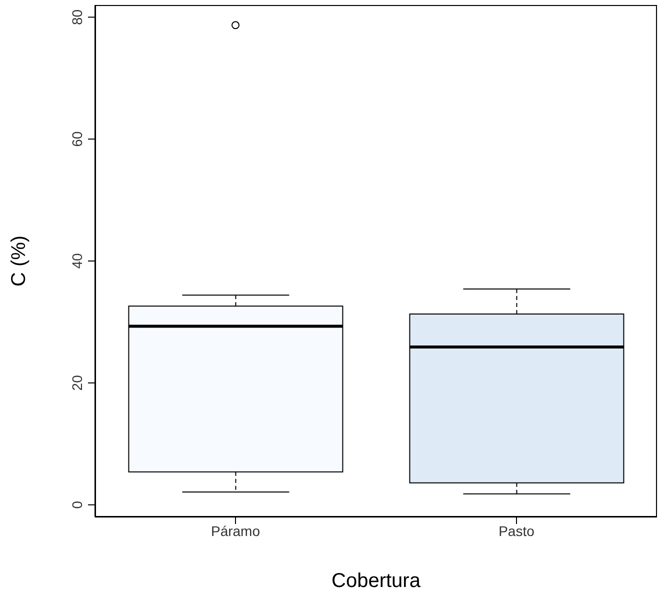 This screenshot has width=659, height=599. I want to click on y-axis-title: C (%), so click(19, 261).